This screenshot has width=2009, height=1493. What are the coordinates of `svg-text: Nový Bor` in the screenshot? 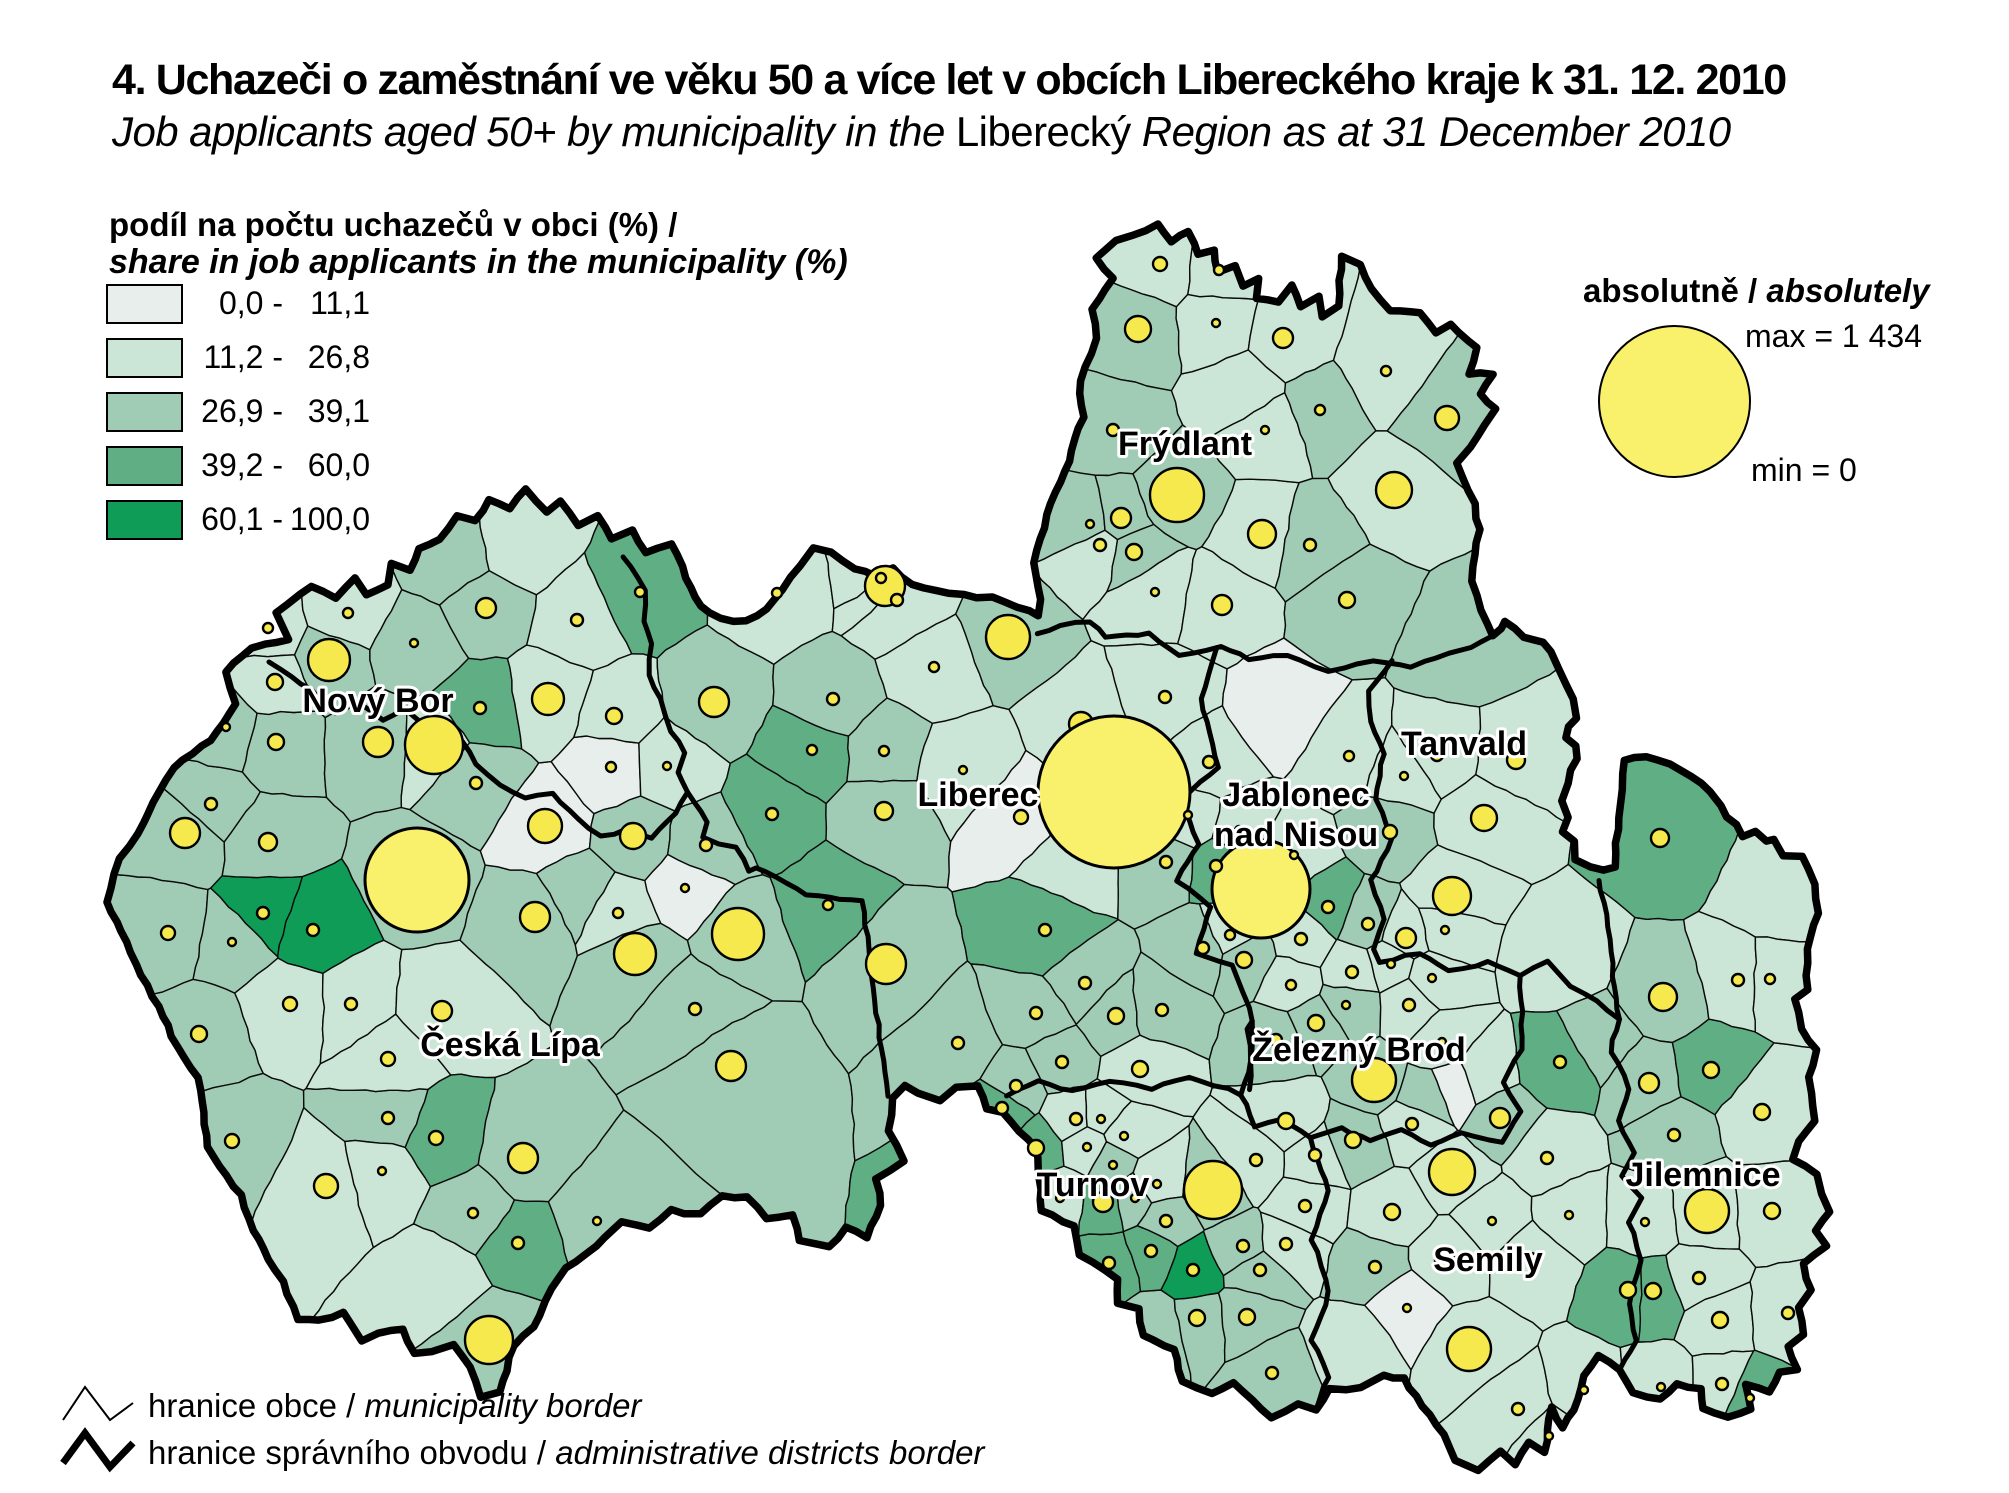 It's located at (377, 701).